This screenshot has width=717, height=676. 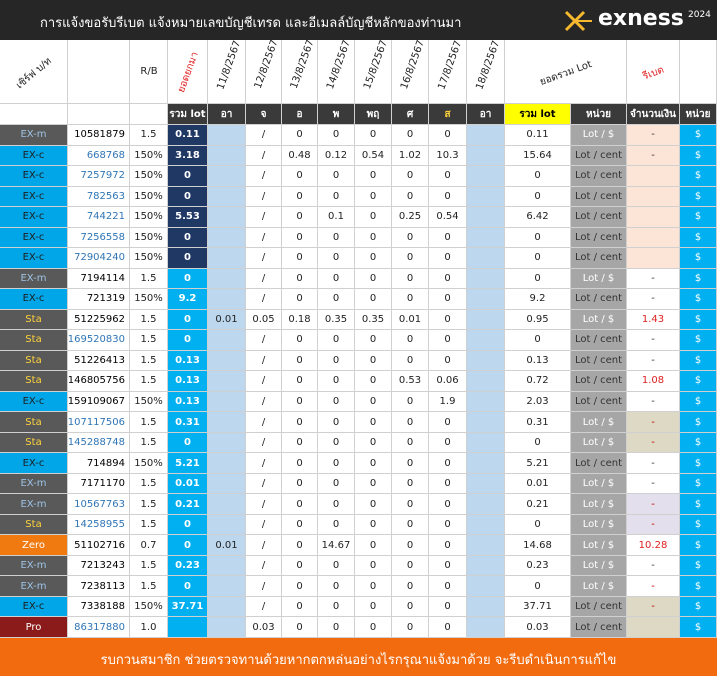 What do you see at coordinates (538, 114) in the screenshot?
I see `subheader-cell: รวม lot` at bounding box center [538, 114].